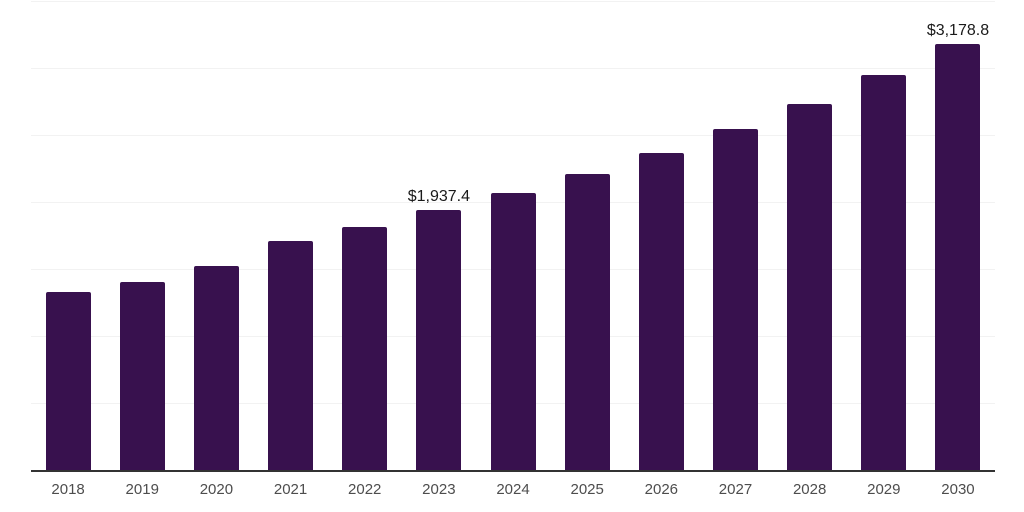 This screenshot has width=1024, height=512. I want to click on bar-slot-2021, so click(290, 235).